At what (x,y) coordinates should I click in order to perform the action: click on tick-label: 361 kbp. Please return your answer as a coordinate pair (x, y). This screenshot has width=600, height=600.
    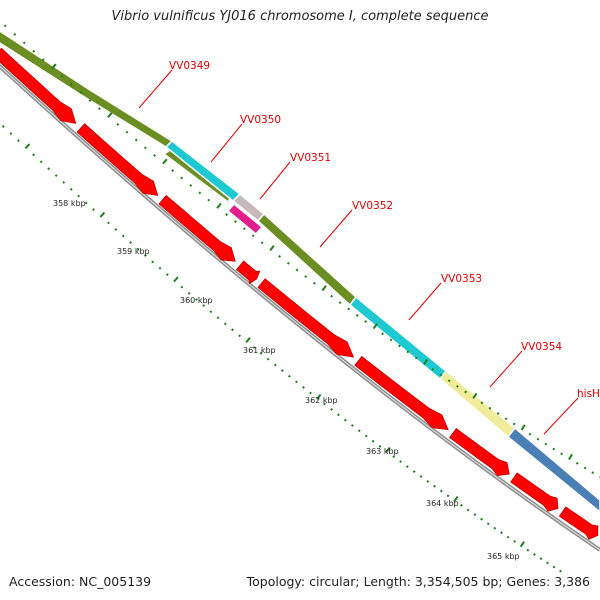
    Looking at the image, I should click on (259, 350).